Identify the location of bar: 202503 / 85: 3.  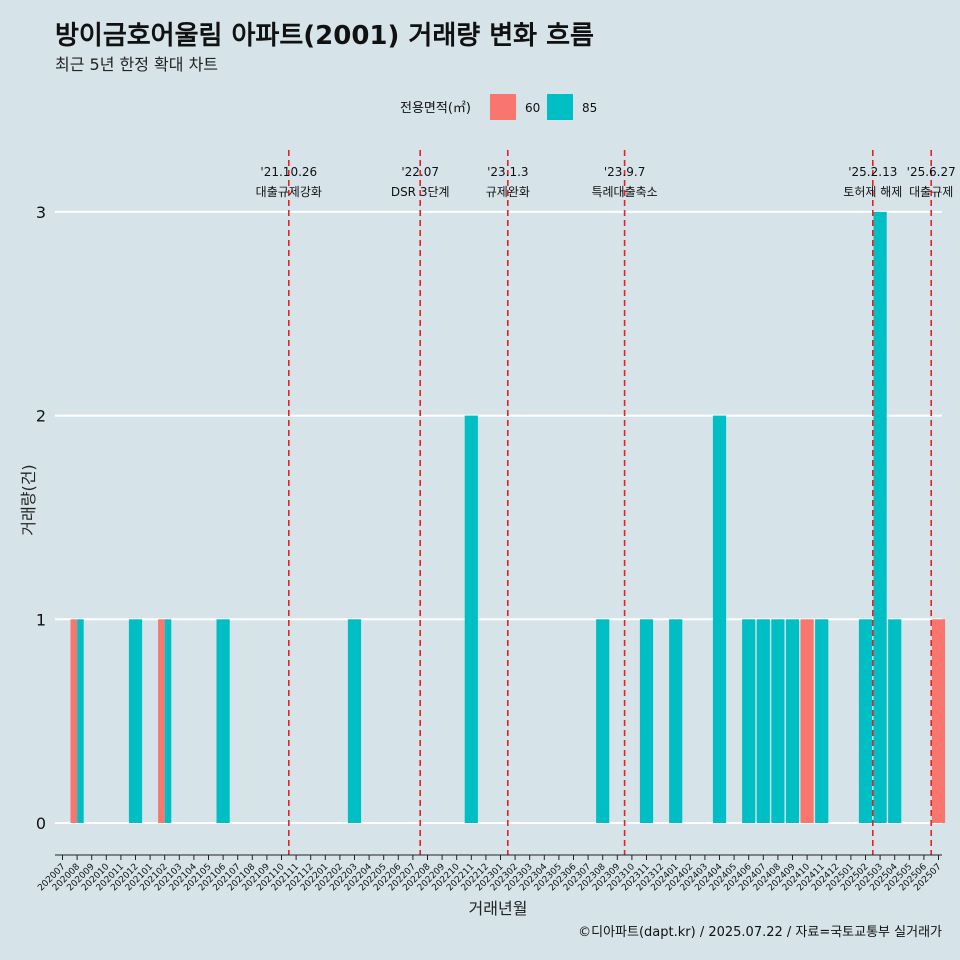
(880, 517).